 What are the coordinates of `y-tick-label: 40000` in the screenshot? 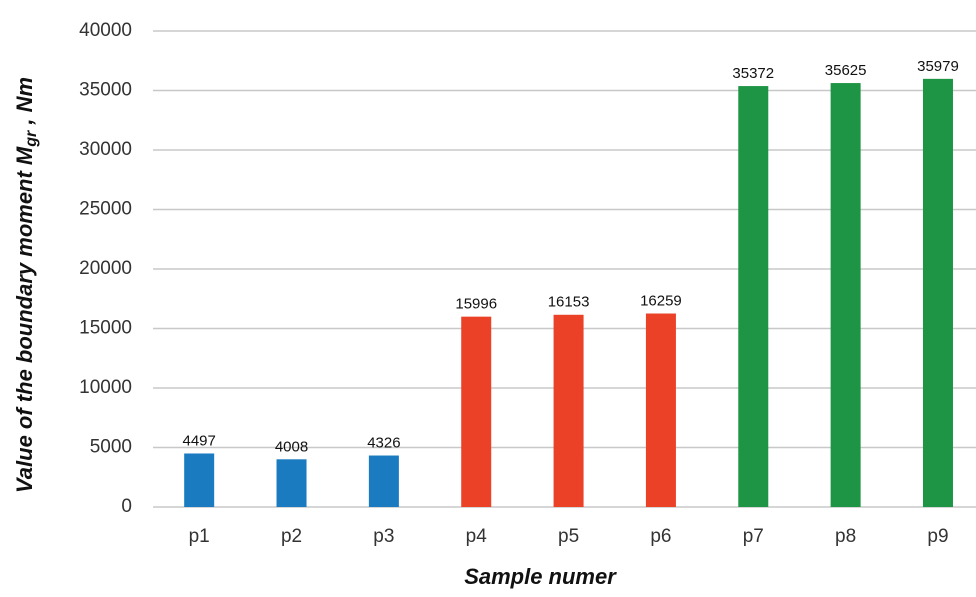 It's located at (105, 30).